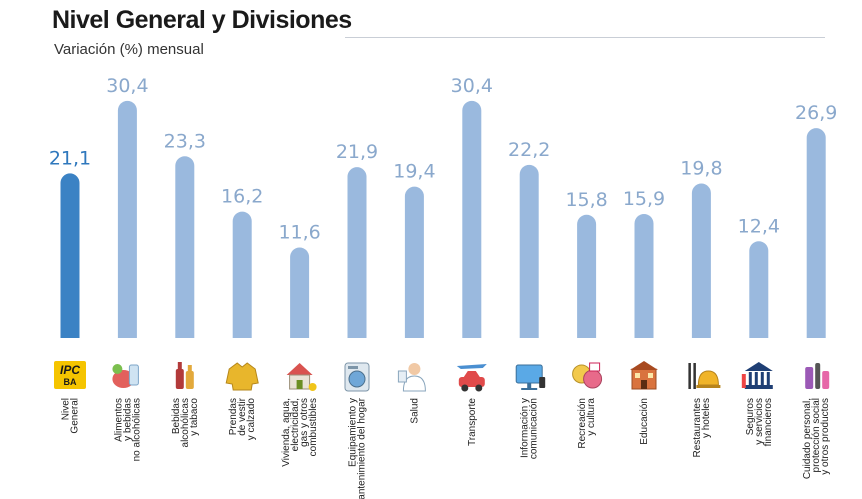 This screenshot has height=499, width=862. I want to click on category-label: Restaurantesy hoteles, so click(702, 427).